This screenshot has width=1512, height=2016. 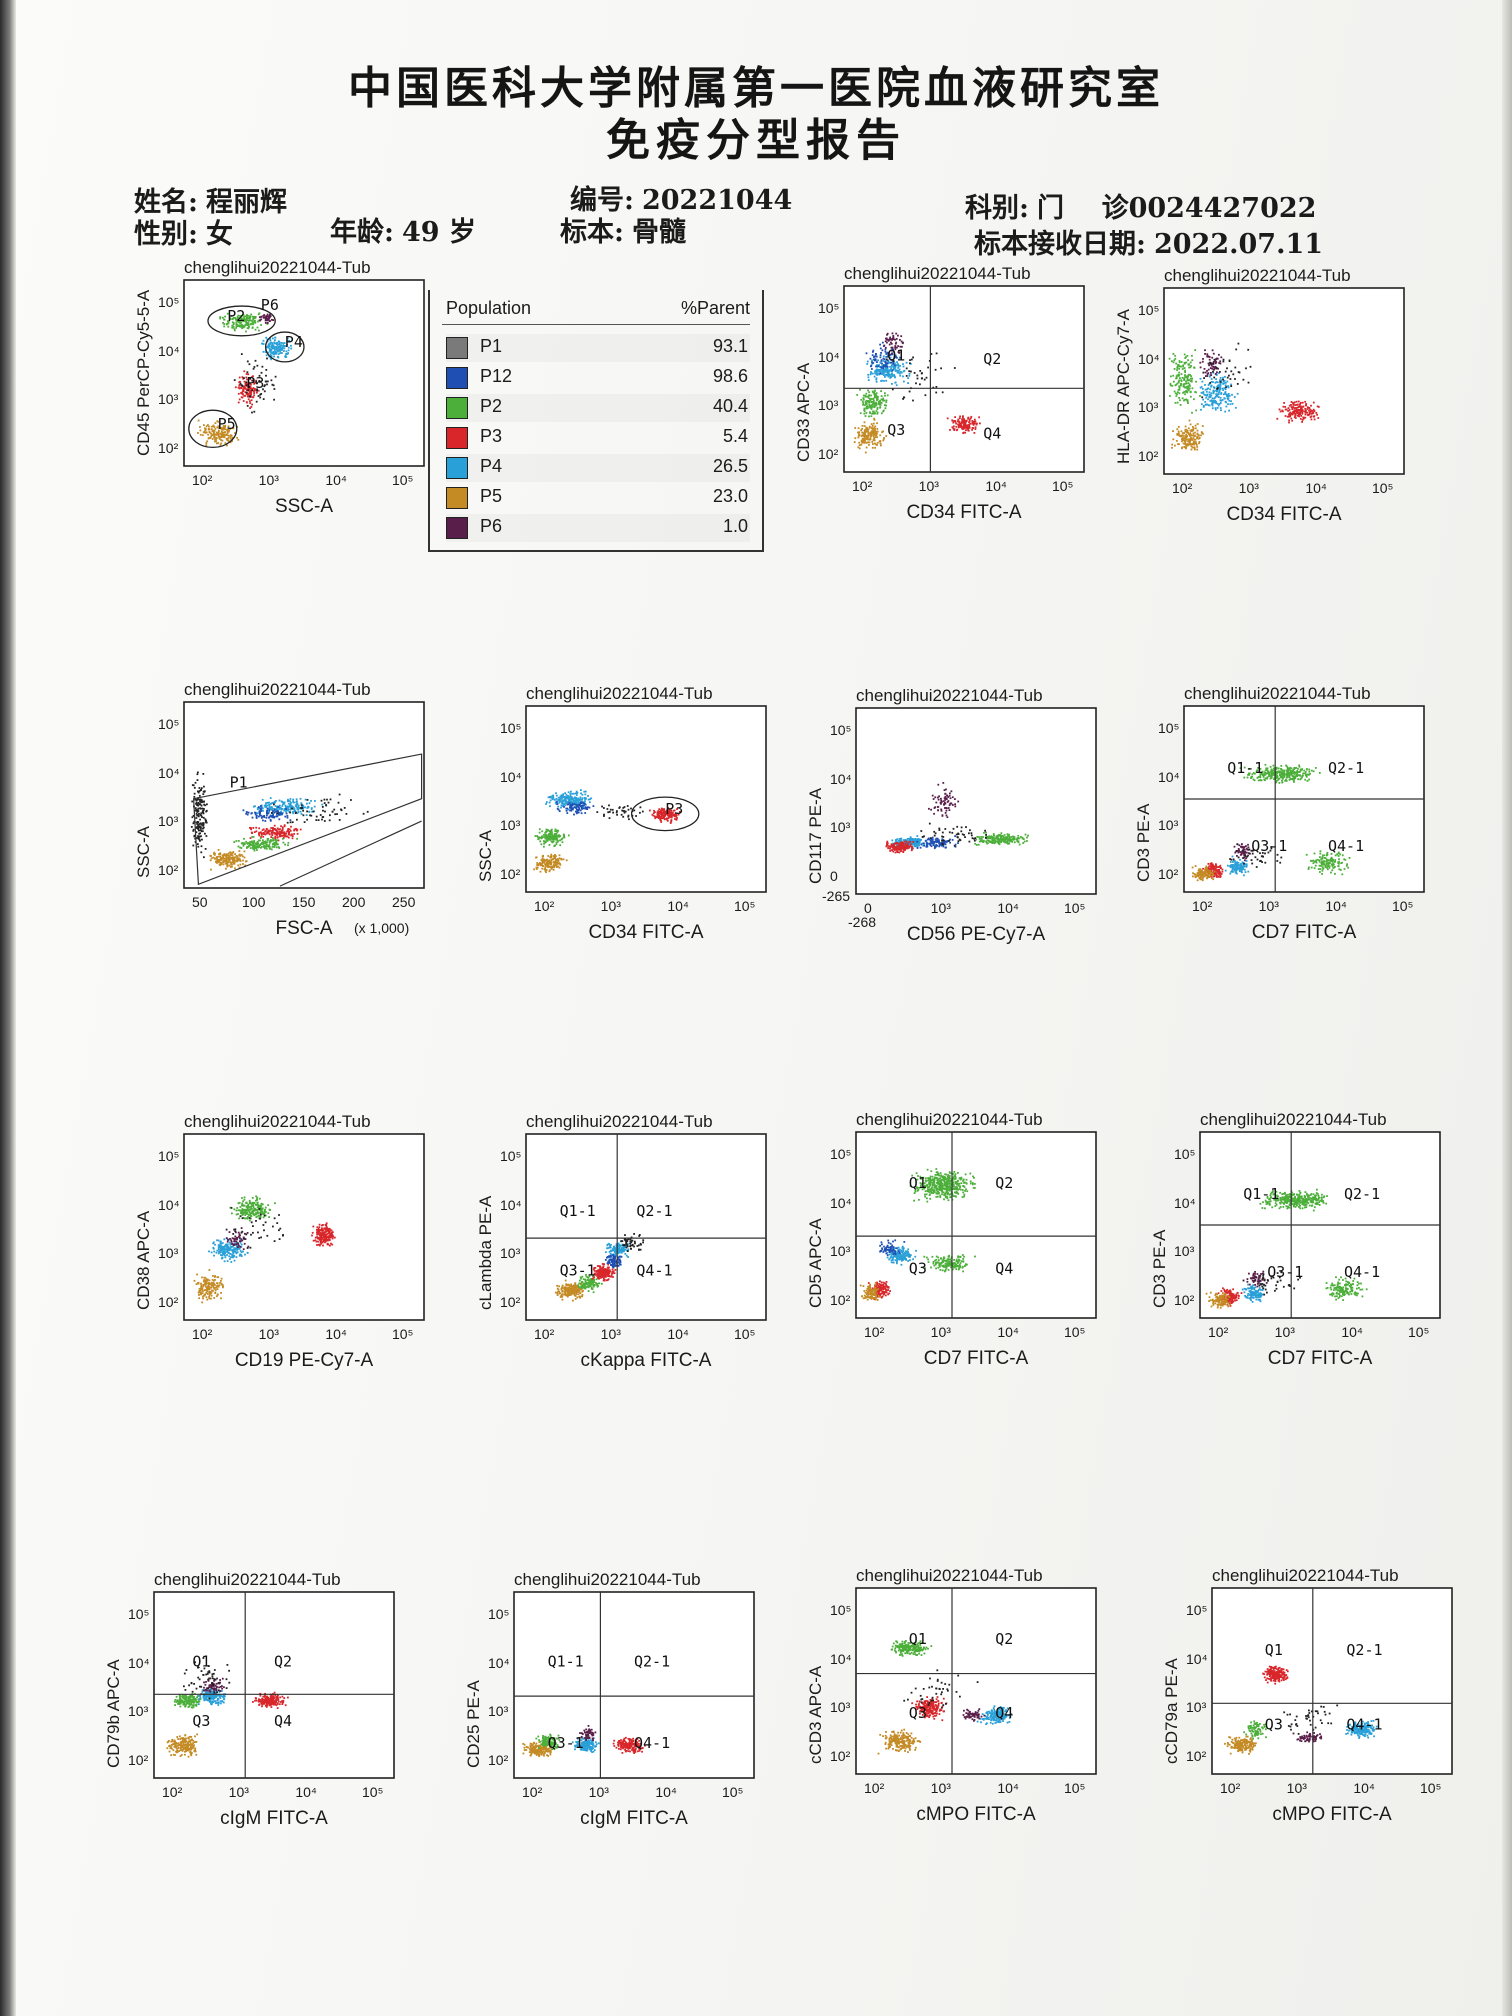 I want to click on population-row: P5 23.0, so click(x=598, y=498).